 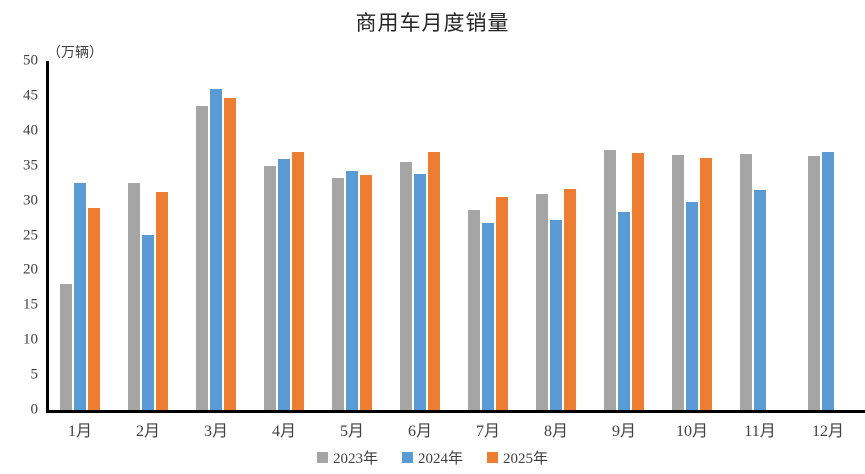 I want to click on y-axis-tick-label: 10, so click(x=30, y=339).